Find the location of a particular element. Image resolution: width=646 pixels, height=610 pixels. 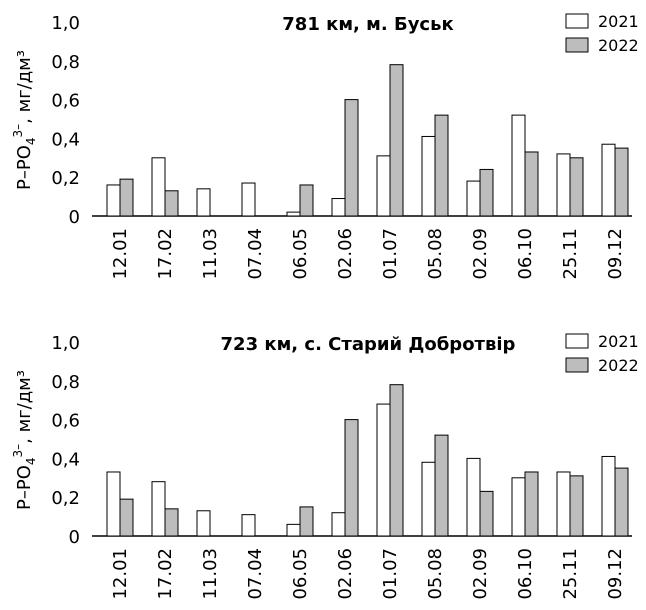

chart-title: 723 км, с. Старий Добротвір is located at coordinates (368, 344).